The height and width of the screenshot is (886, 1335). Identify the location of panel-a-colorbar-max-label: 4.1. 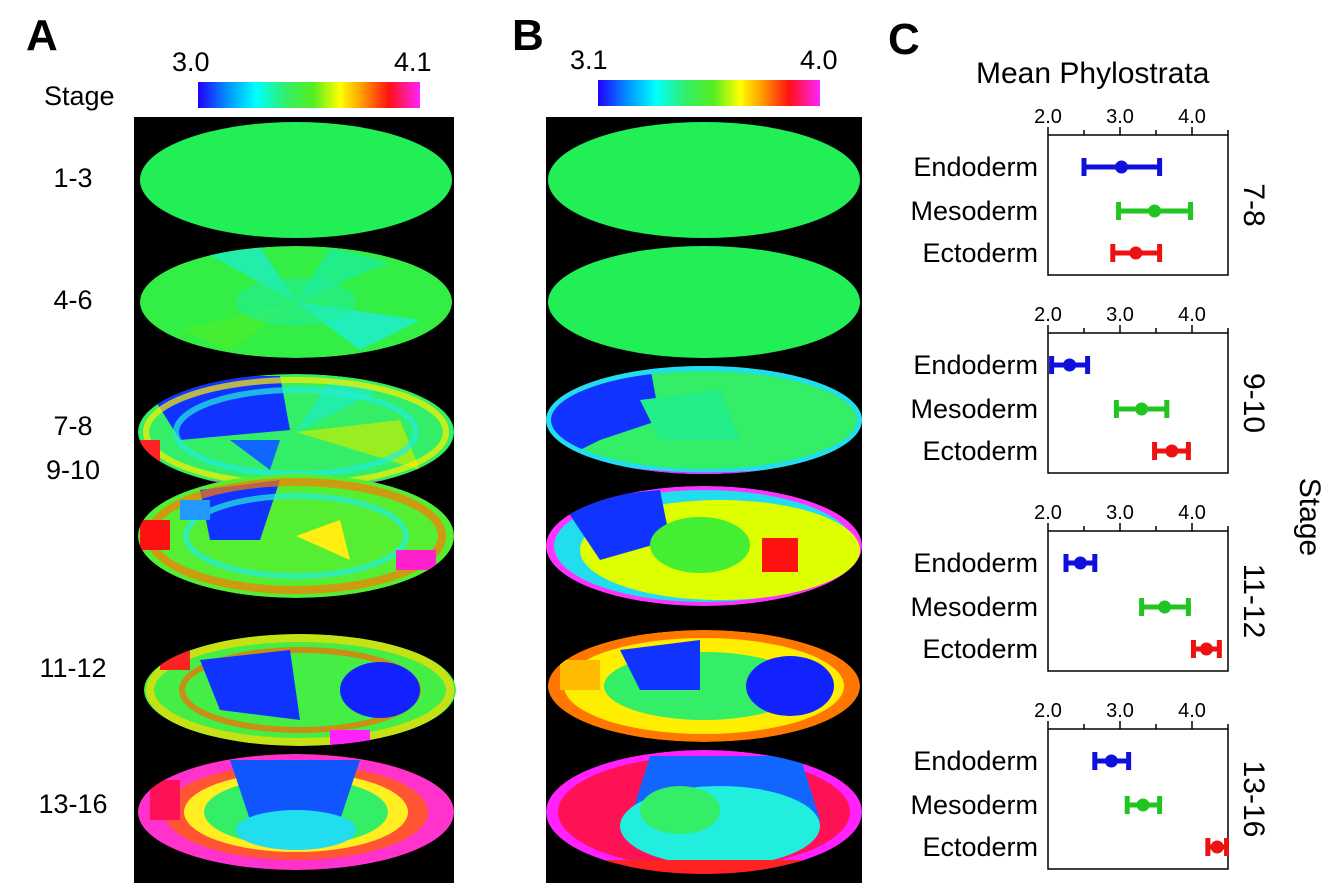
(413, 62).